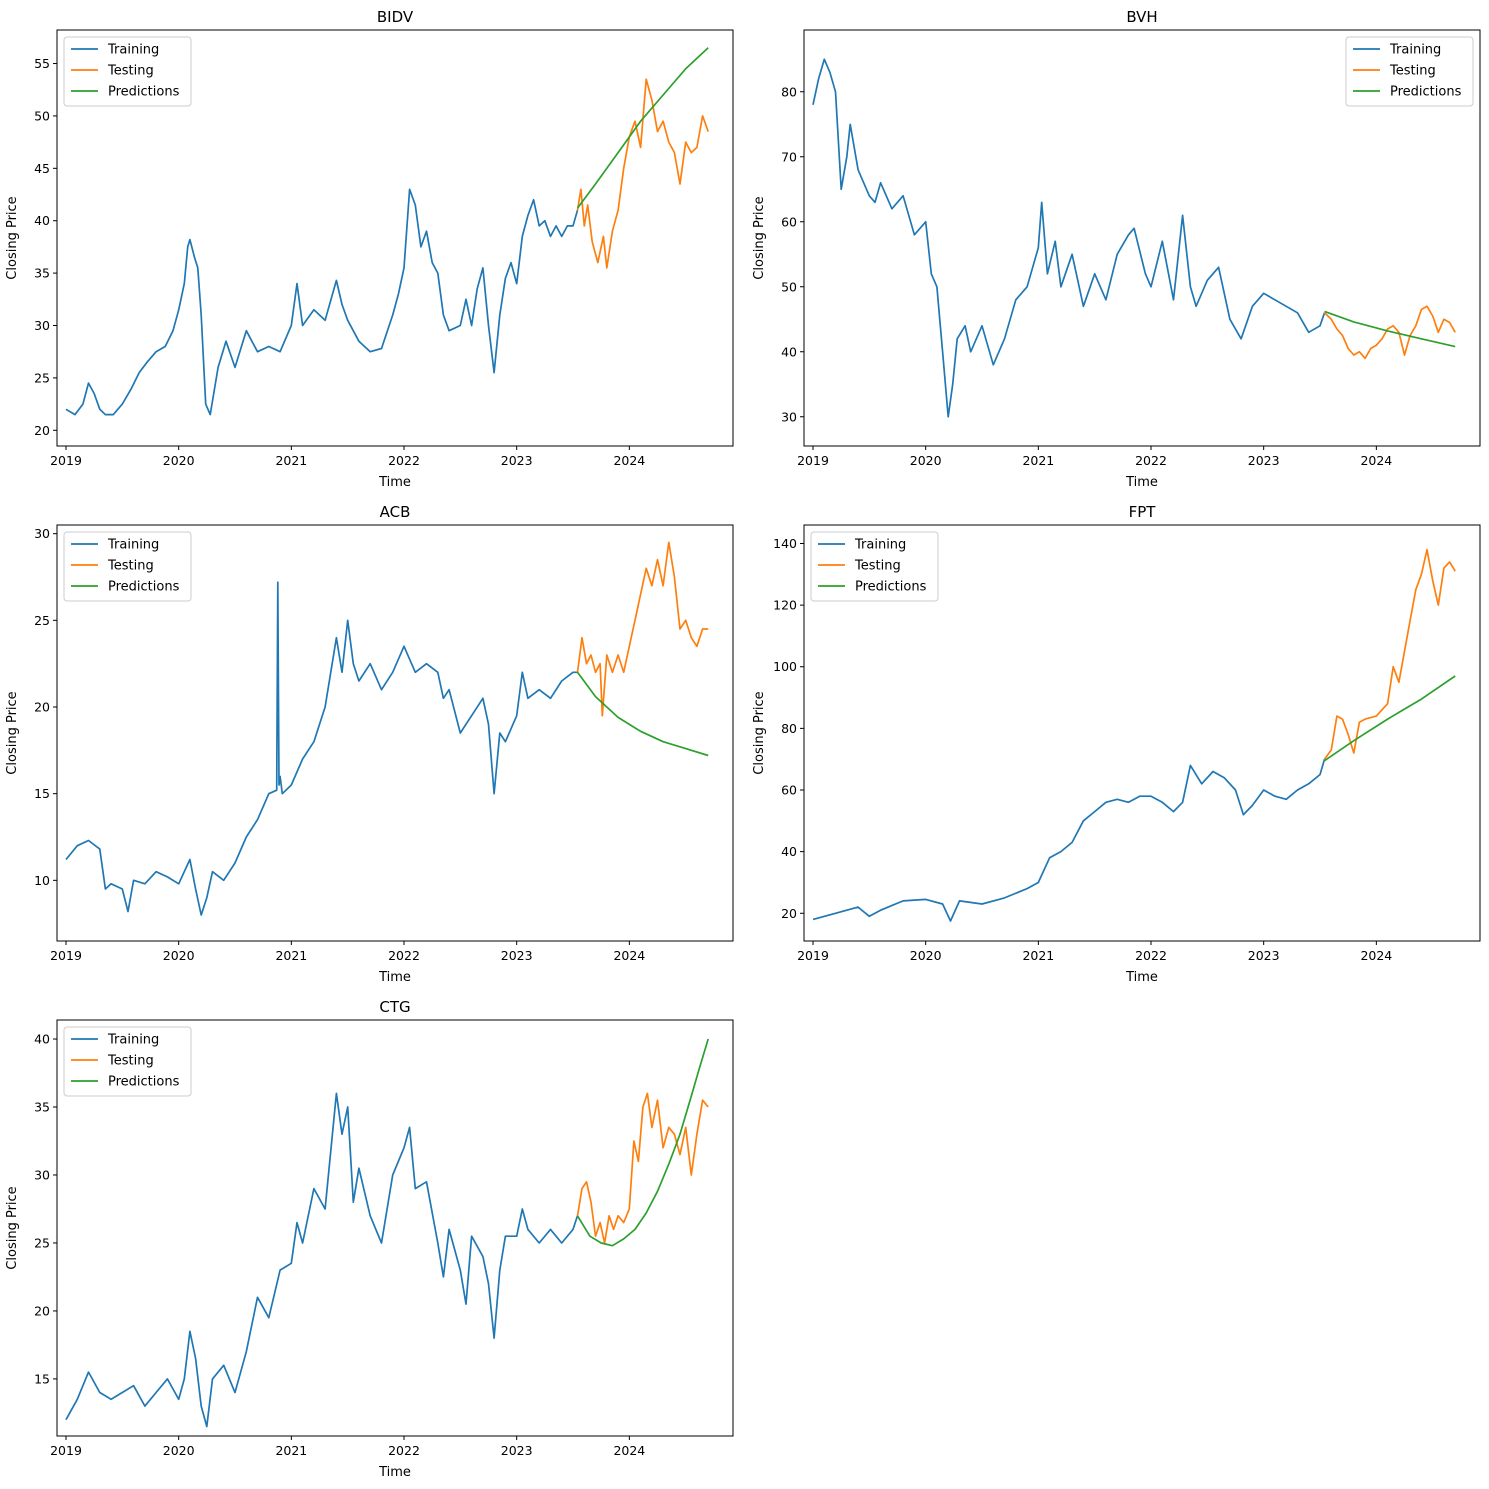 This screenshot has height=1489, width=1489. I want to click on bidv-y-tick-label: 30, so click(42, 325).